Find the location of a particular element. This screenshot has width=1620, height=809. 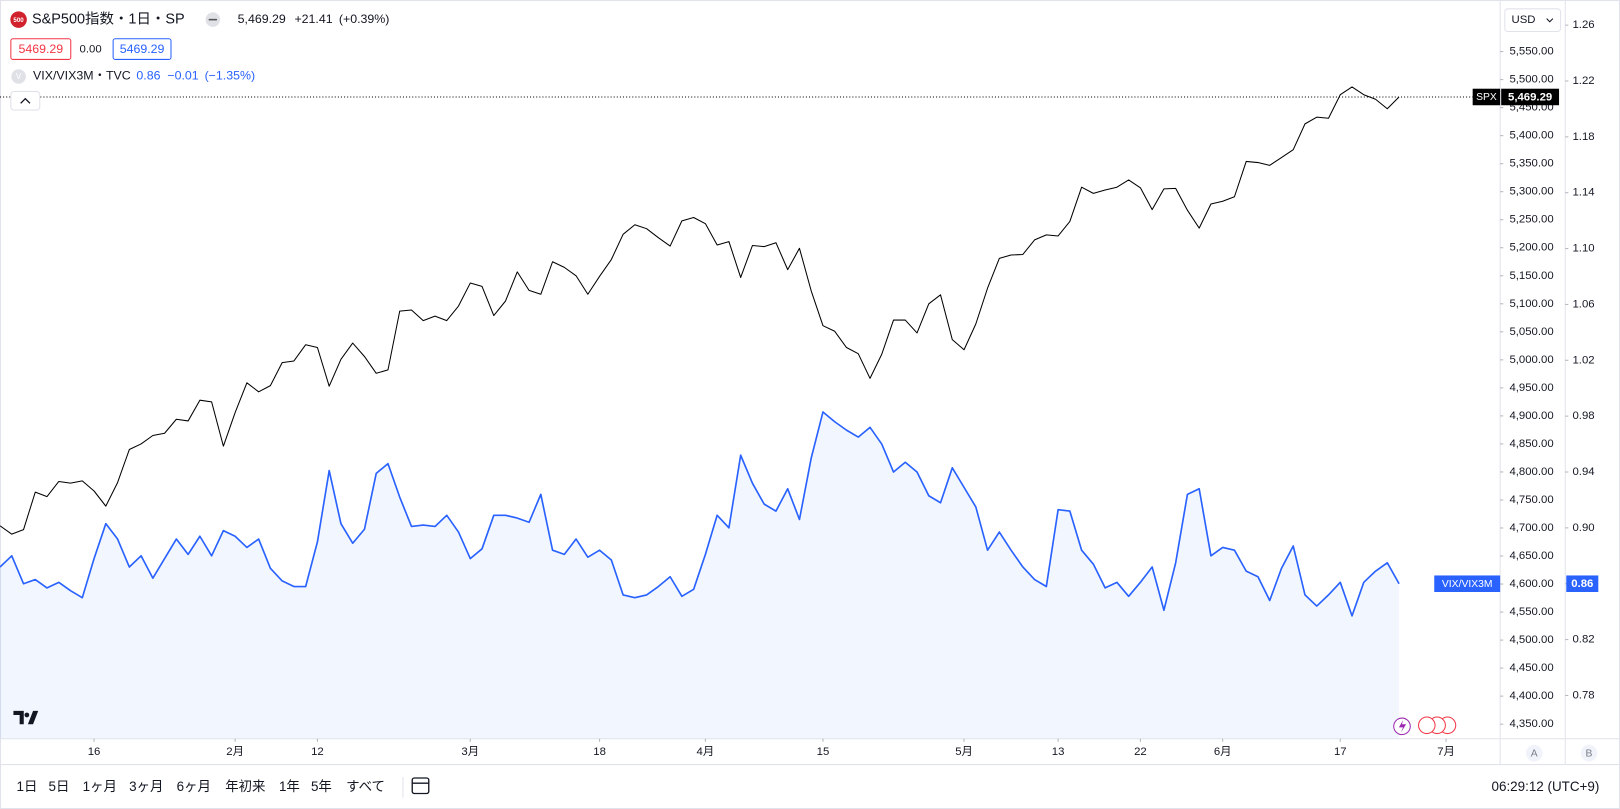

x-tick-label: 13 is located at coordinates (1058, 752).